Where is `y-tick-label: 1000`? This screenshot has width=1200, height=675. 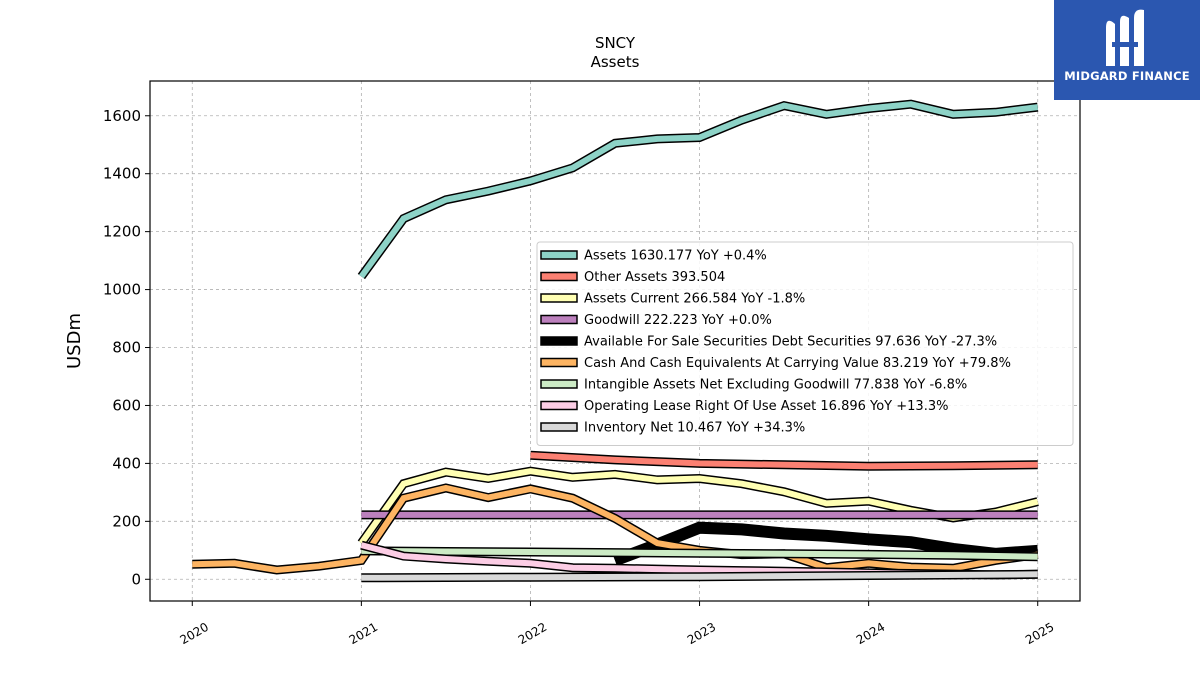
y-tick-label: 1000 is located at coordinates (122, 290).